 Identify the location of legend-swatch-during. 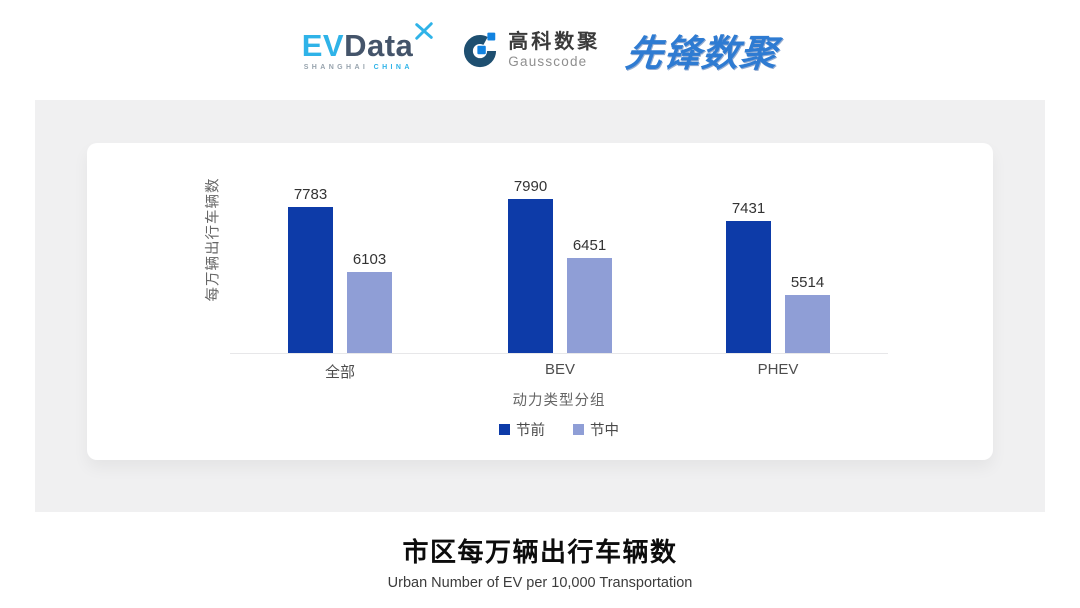
(578, 429).